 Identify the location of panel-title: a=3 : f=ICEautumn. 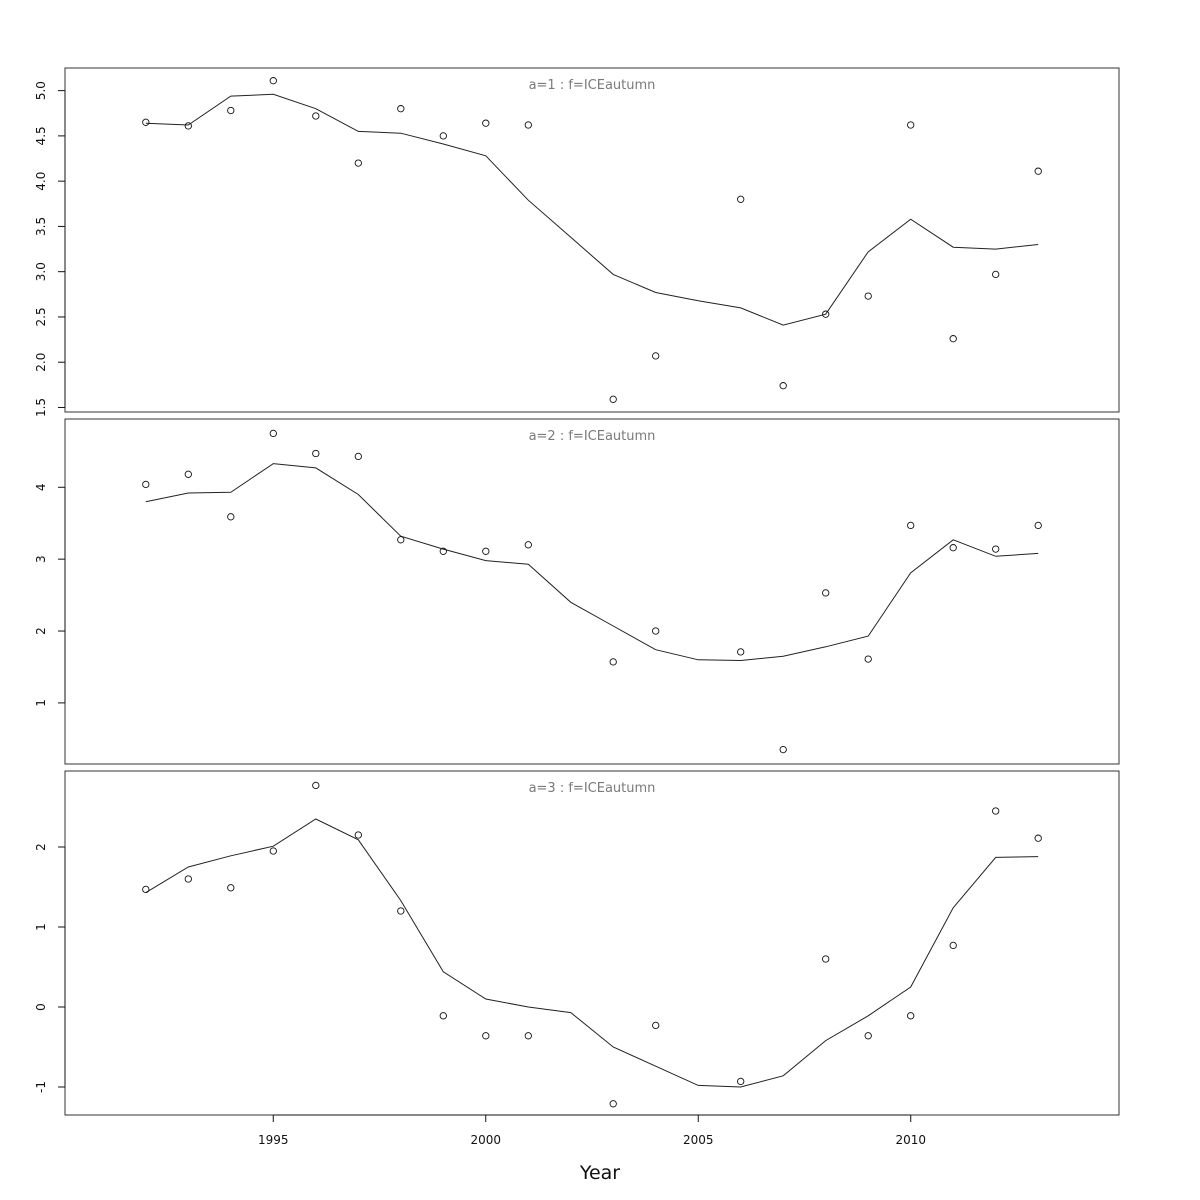
(592, 788).